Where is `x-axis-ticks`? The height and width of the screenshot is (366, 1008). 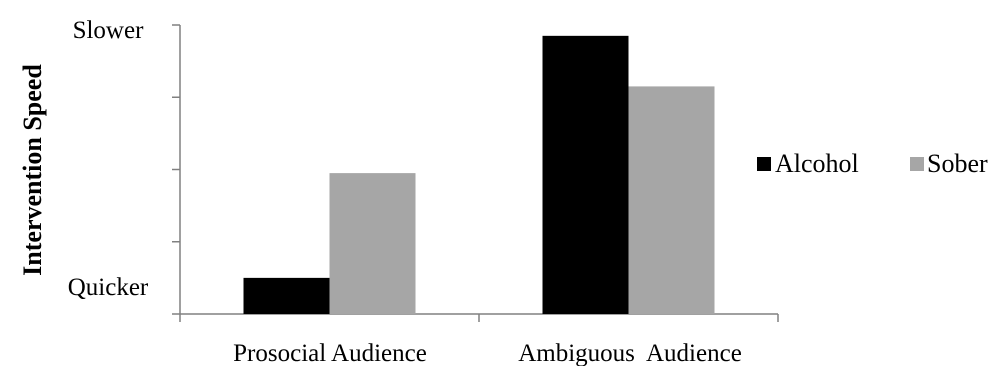 x-axis-ticks is located at coordinates (479, 318).